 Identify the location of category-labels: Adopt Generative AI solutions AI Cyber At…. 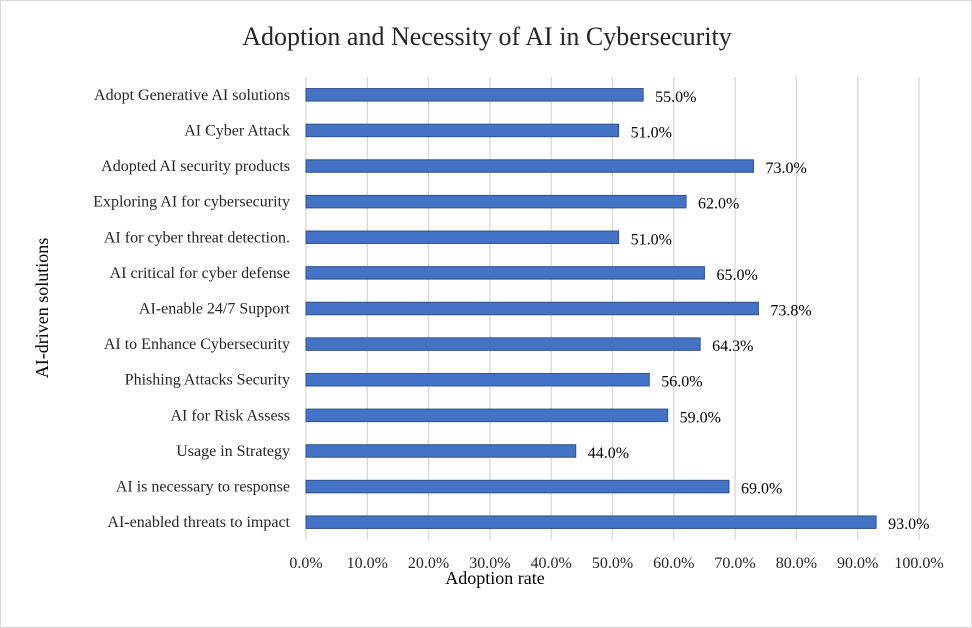
(191, 309).